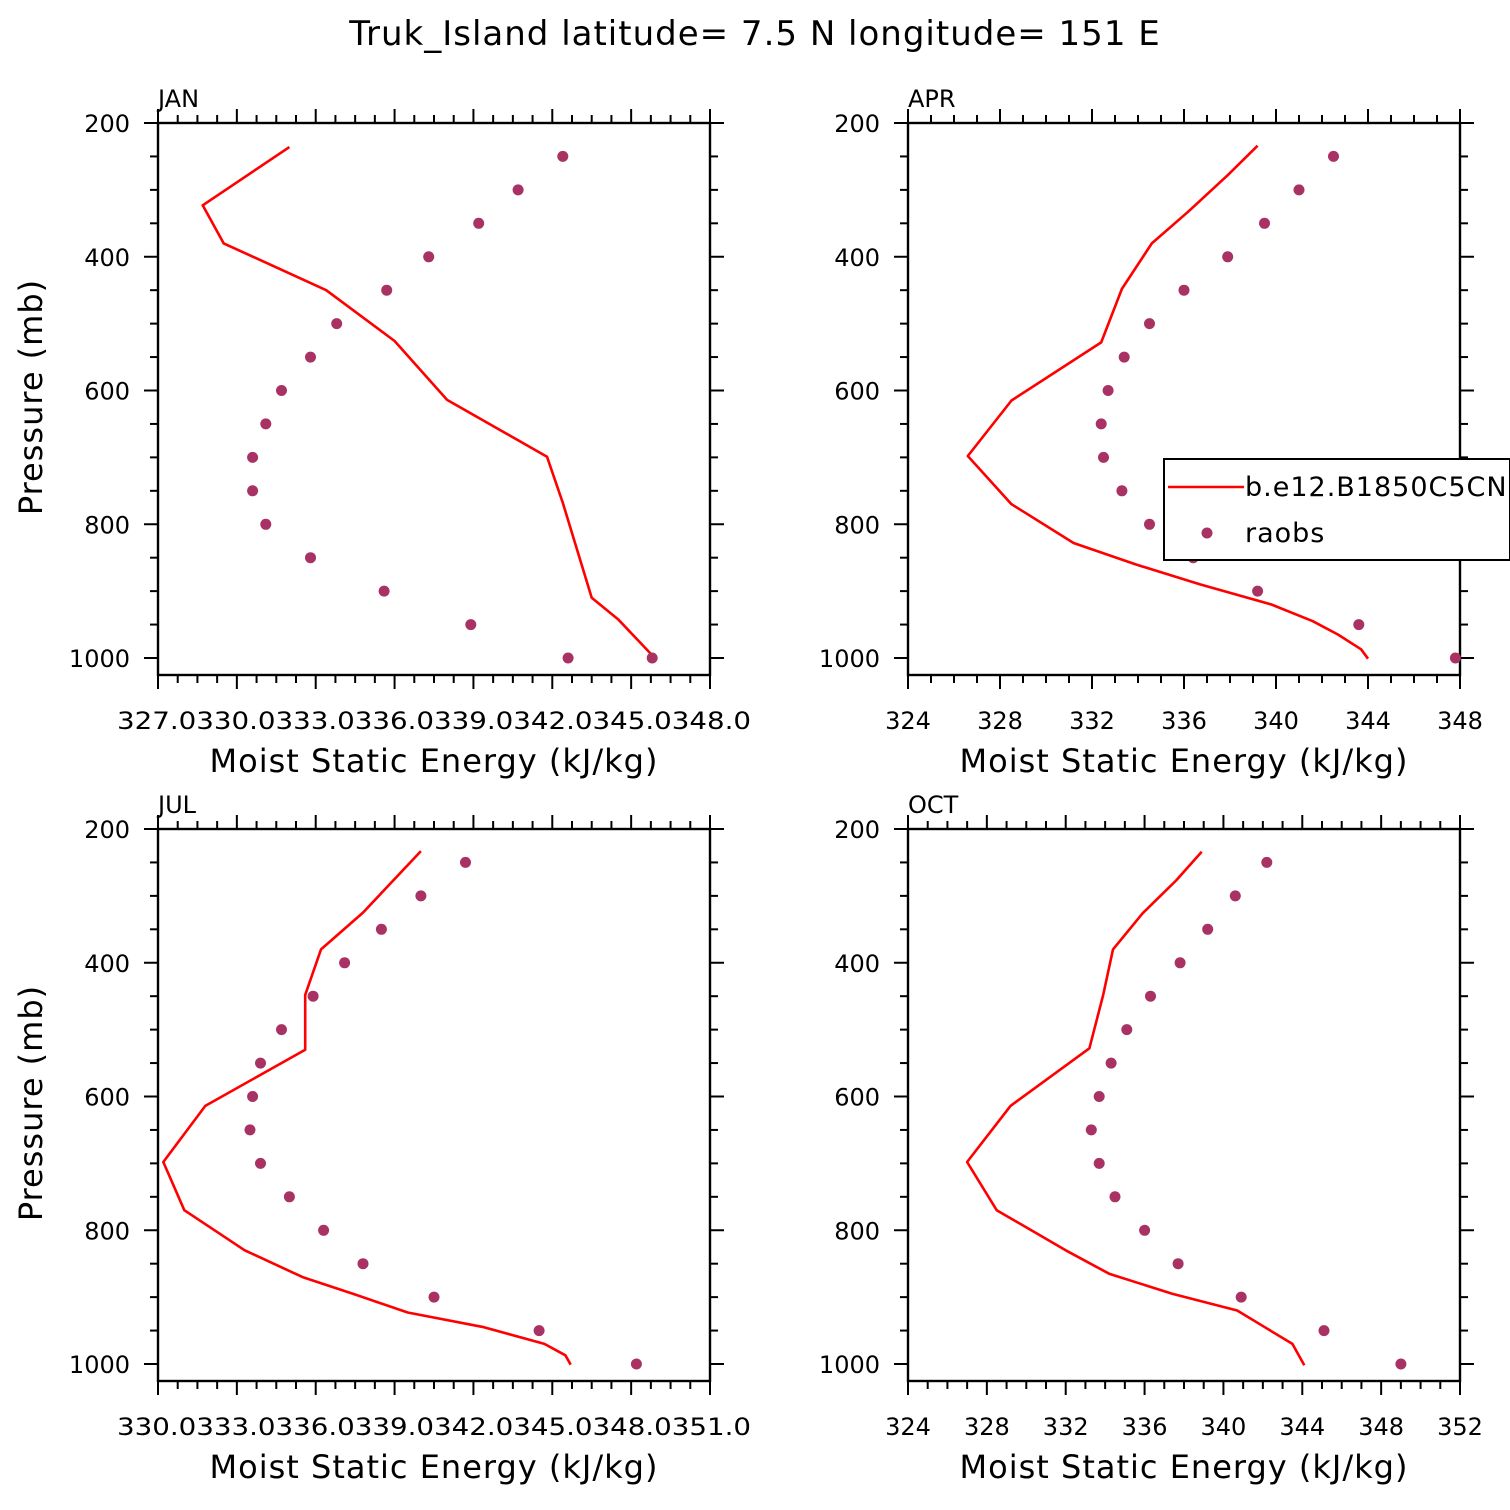 This screenshot has height=1510, width=1510. I want to click on legend-model-label: b.e12.B1850C5CN, so click(1376, 487).